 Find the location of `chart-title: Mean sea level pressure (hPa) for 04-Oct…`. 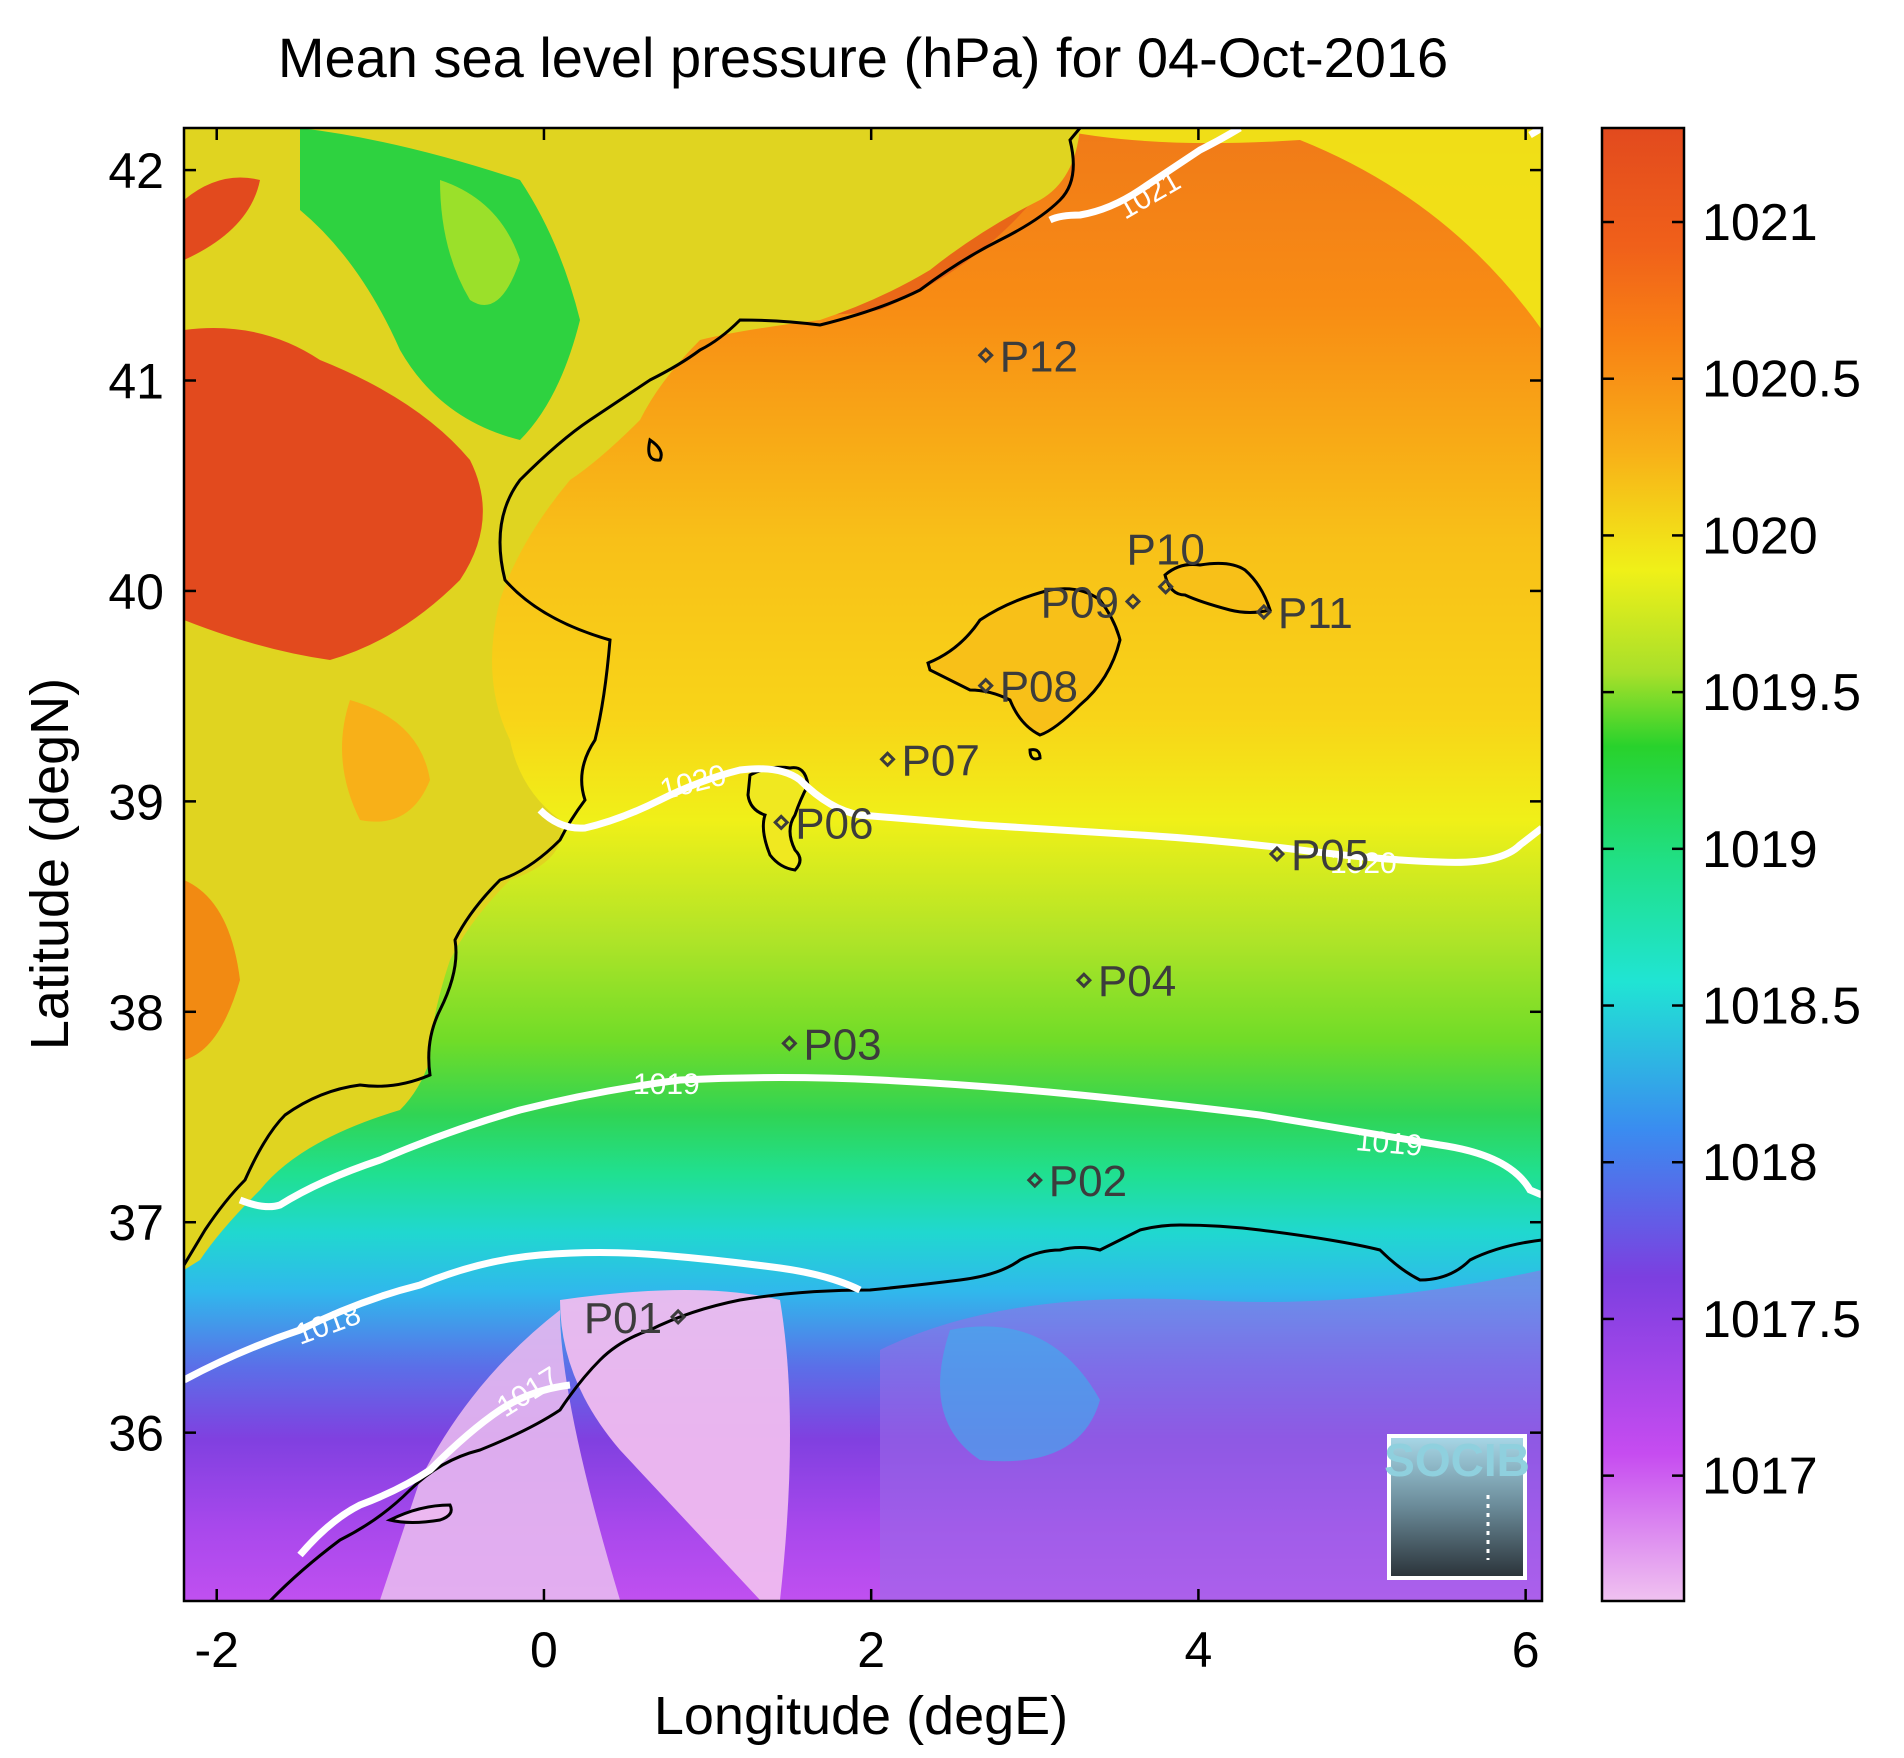

chart-title: Mean sea level pressure (hPa) for 04-Oct… is located at coordinates (863, 57).